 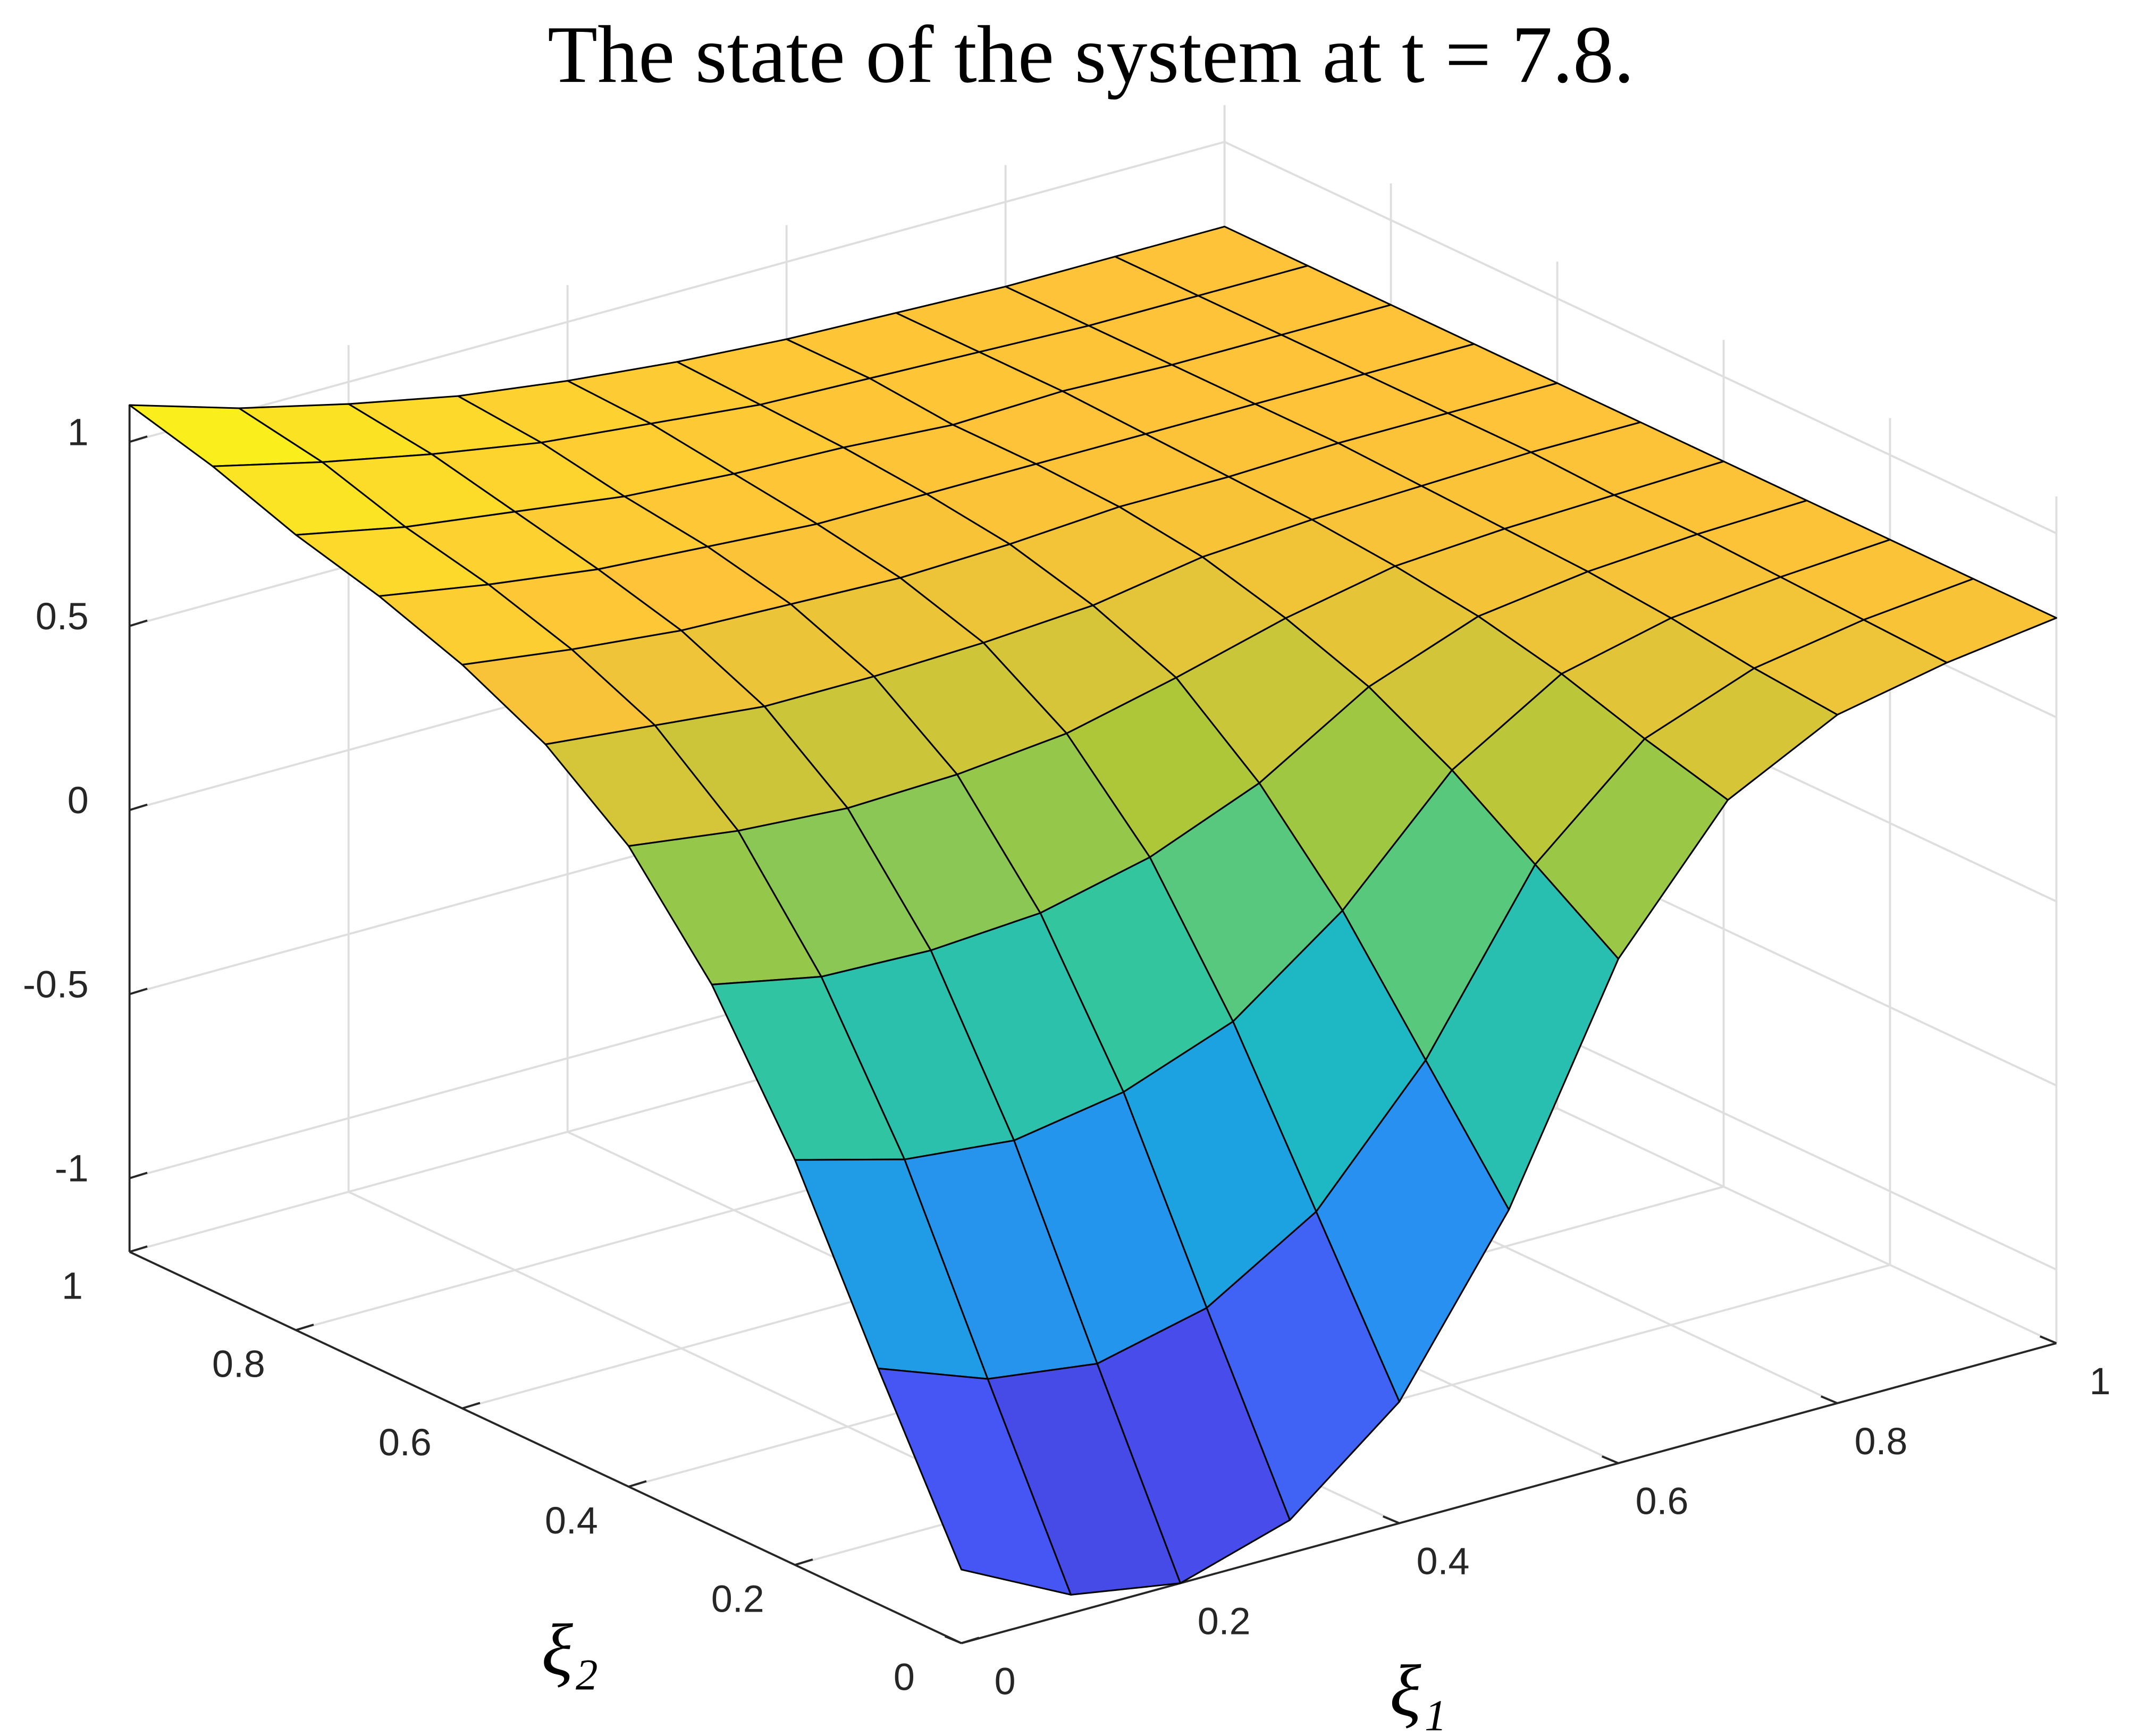 What do you see at coordinates (56, 984) in the screenshot?
I see `z-tick-label: -0.5` at bounding box center [56, 984].